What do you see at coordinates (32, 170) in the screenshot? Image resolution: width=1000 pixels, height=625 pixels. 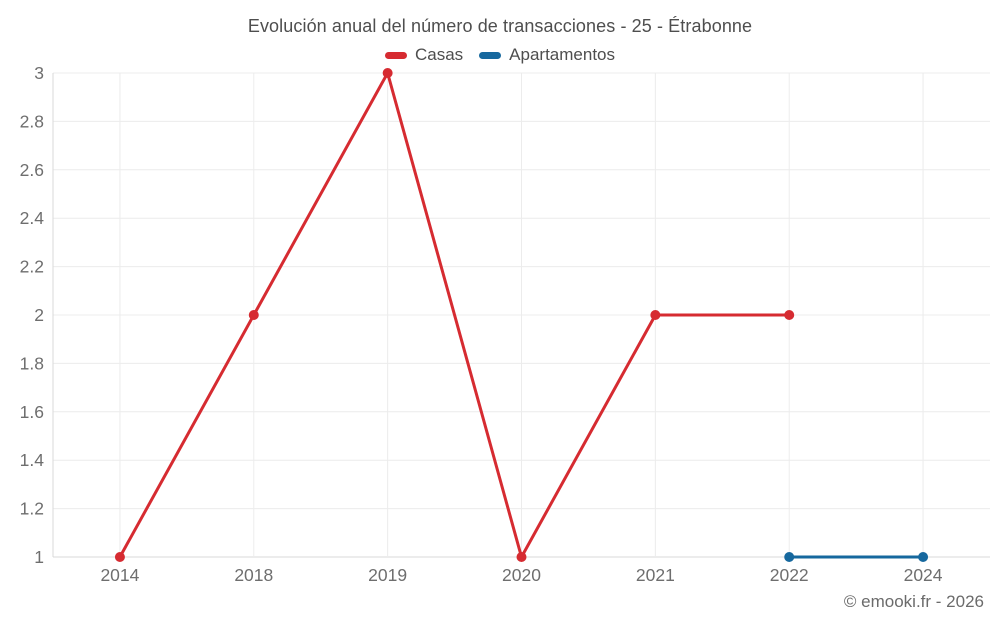 I see `y-tick-label: 2.6` at bounding box center [32, 170].